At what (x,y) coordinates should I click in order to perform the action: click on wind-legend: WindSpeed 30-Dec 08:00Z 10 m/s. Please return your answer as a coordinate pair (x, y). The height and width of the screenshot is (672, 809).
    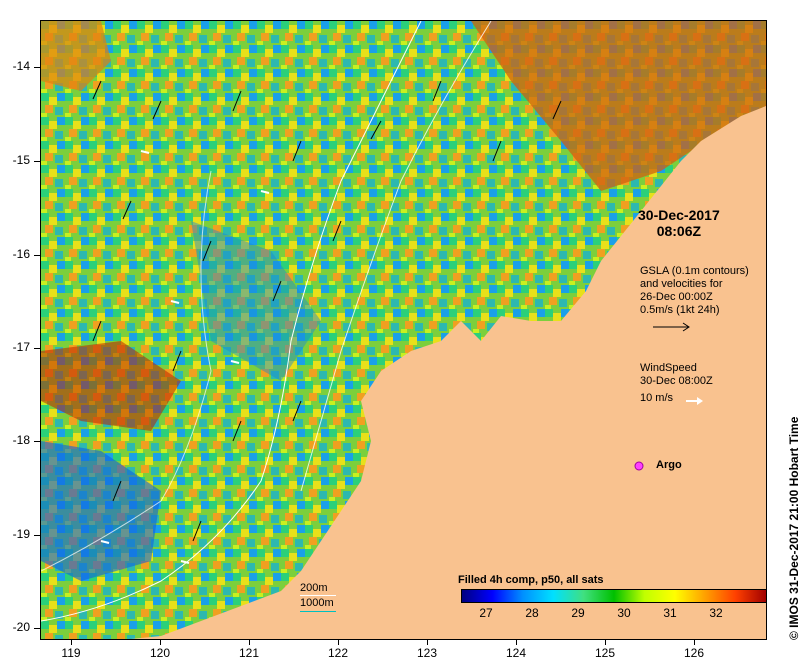
    Looking at the image, I should click on (676, 383).